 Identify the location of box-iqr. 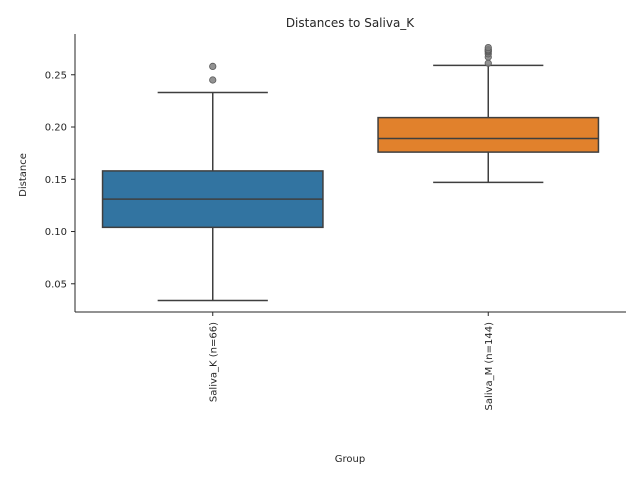
(488, 134).